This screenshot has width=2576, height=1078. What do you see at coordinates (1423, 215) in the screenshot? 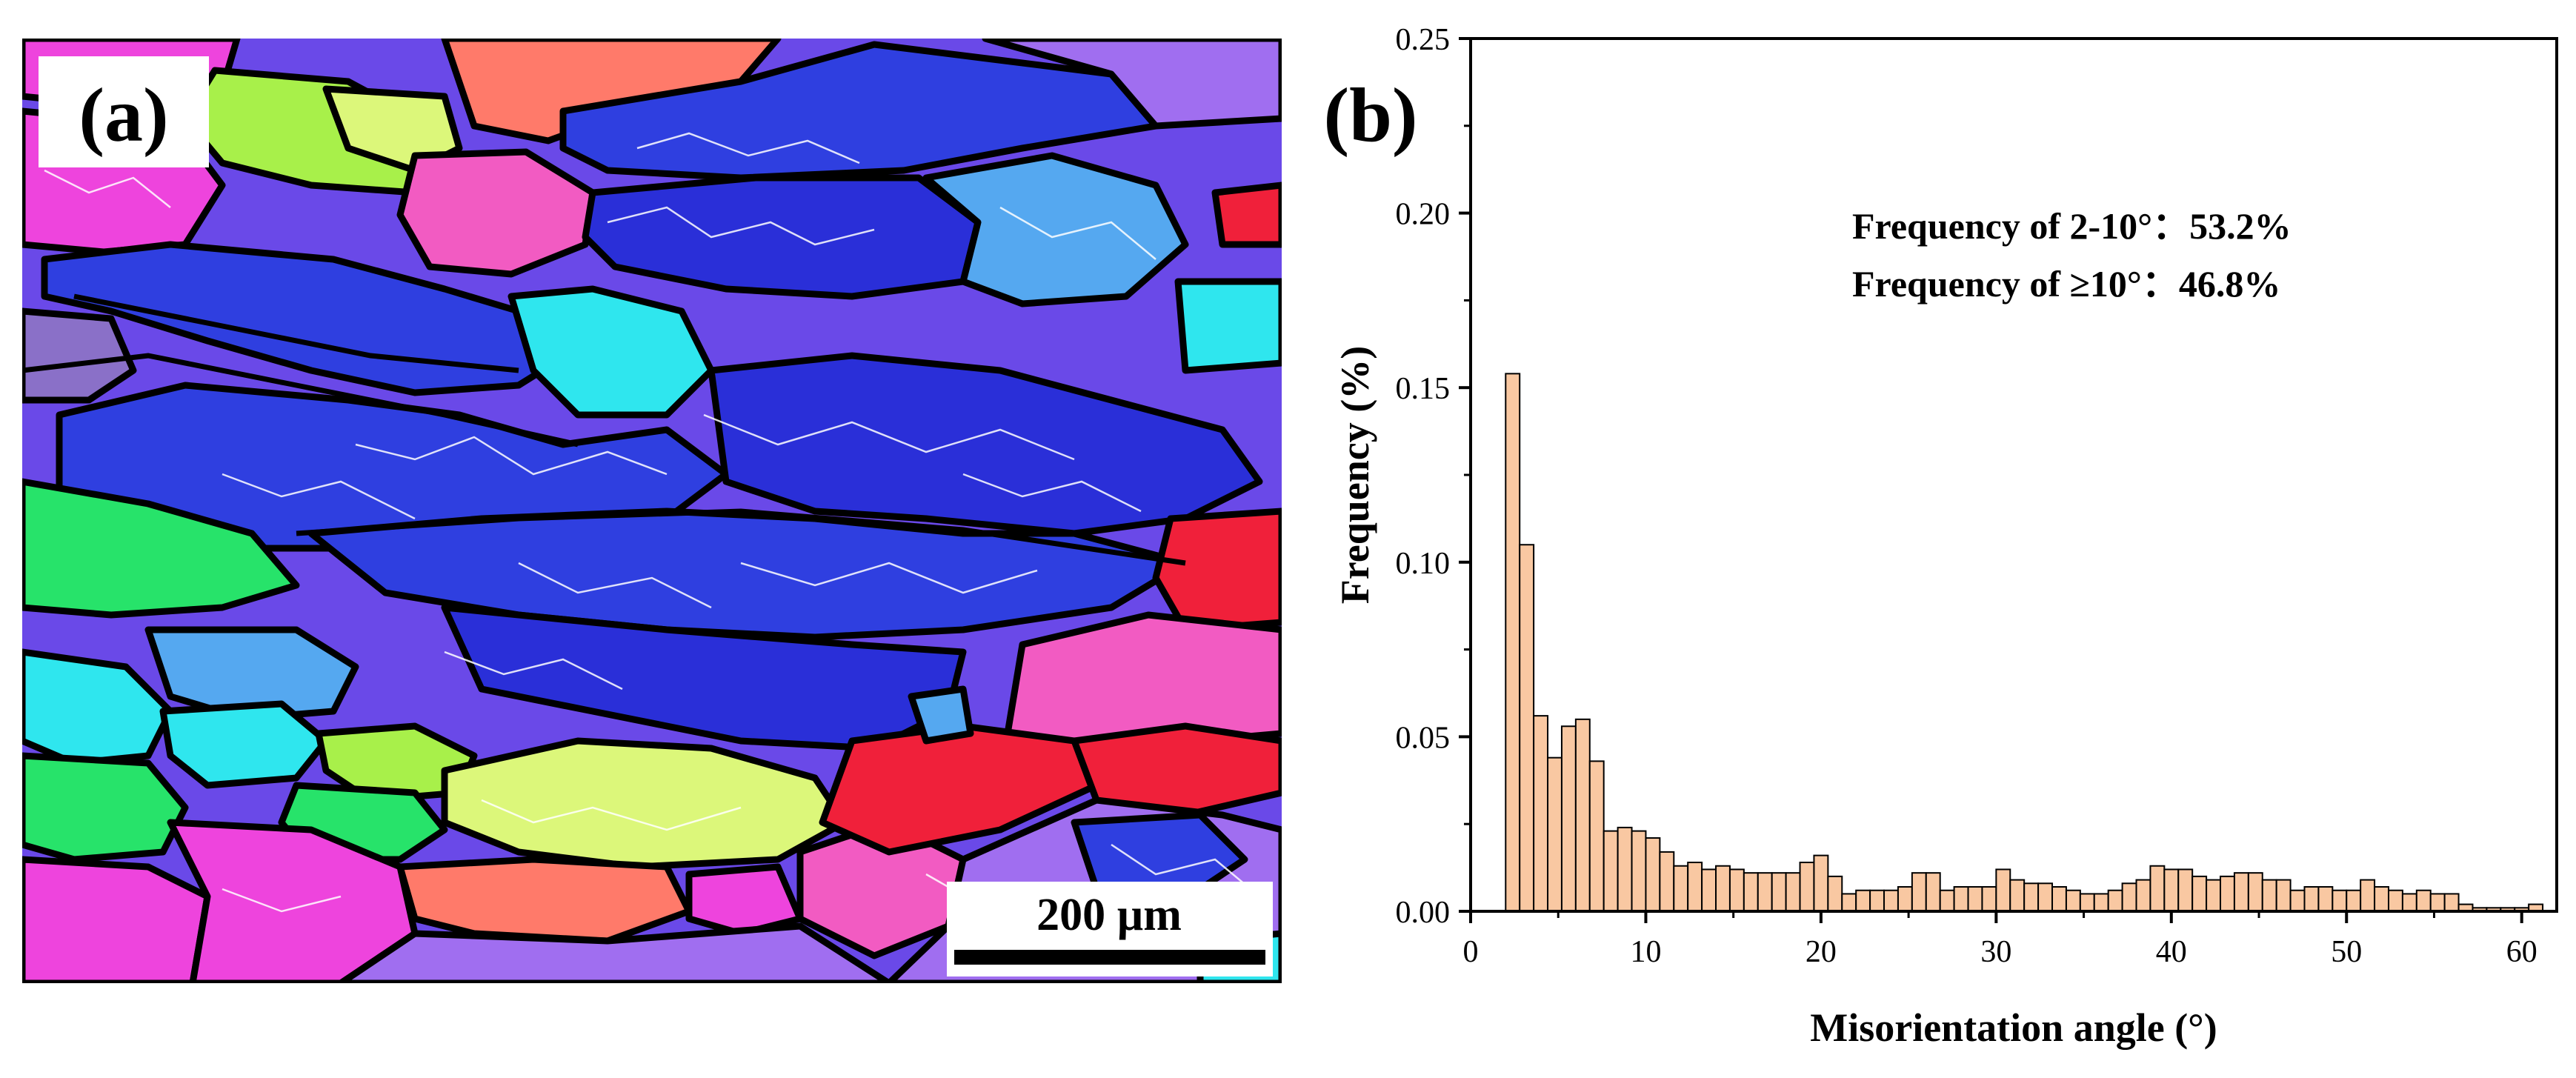
I see `y-tick-label: 0.20` at bounding box center [1423, 215].